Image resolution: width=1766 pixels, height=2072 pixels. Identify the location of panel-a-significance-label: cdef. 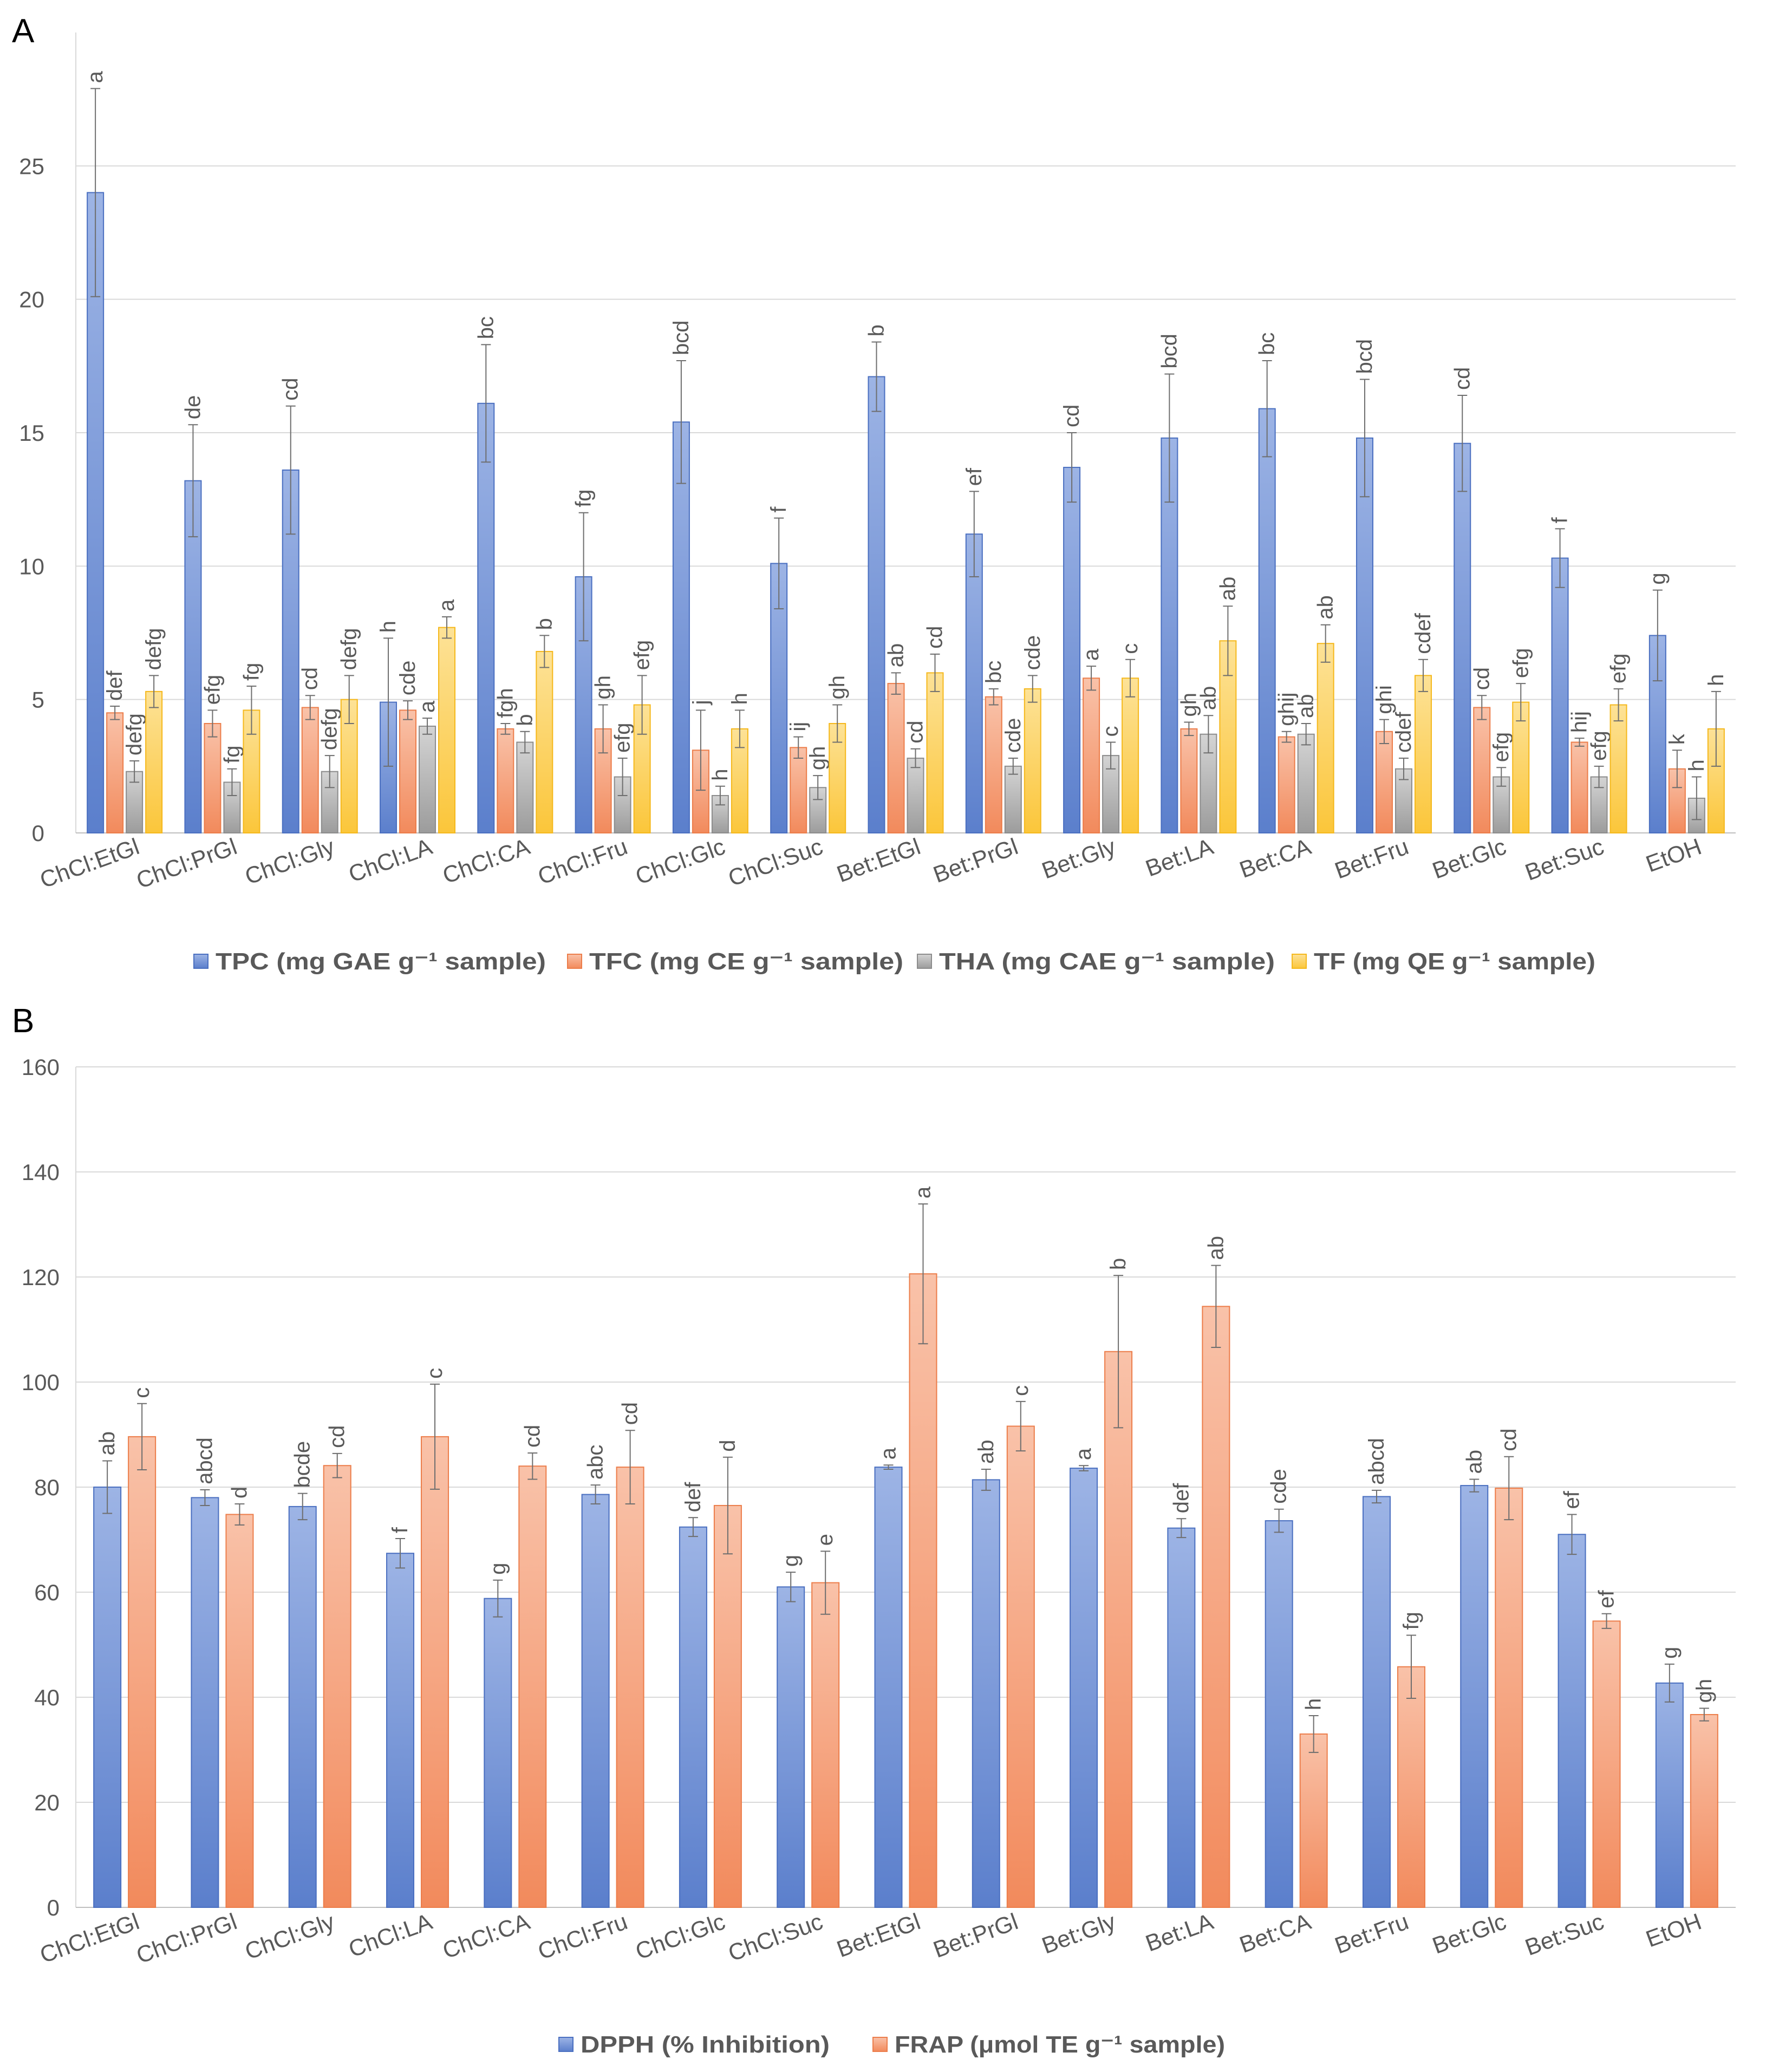
(1404, 732).